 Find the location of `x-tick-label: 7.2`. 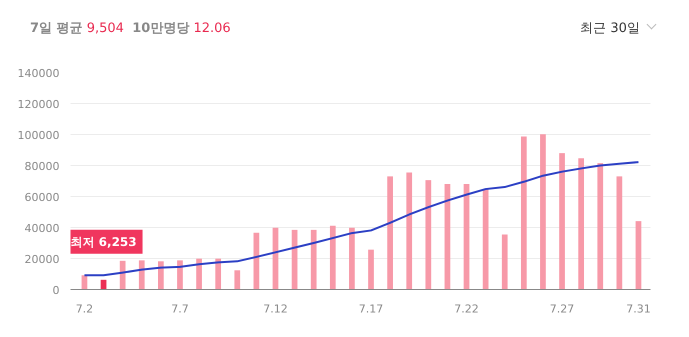

x-tick-label: 7.2 is located at coordinates (85, 309).